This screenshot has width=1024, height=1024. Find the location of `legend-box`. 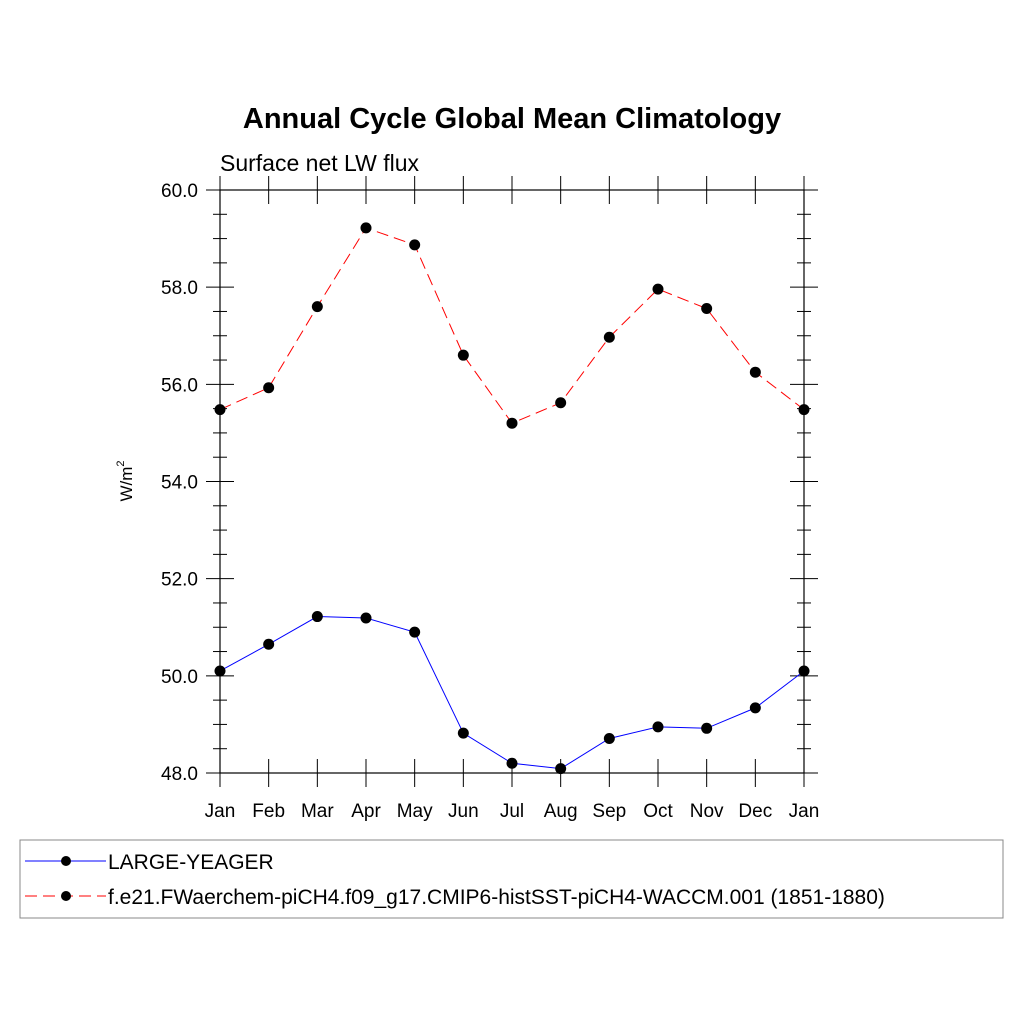

legend-box is located at coordinates (511, 879).